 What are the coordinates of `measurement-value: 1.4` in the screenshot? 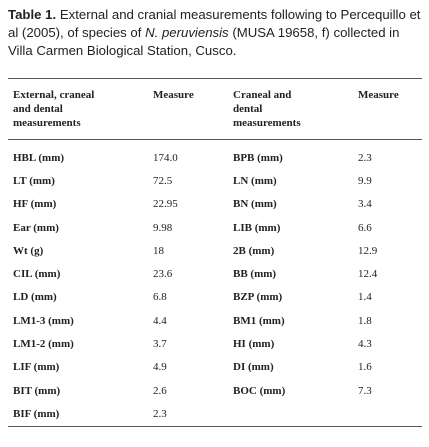 It's located at (365, 297).